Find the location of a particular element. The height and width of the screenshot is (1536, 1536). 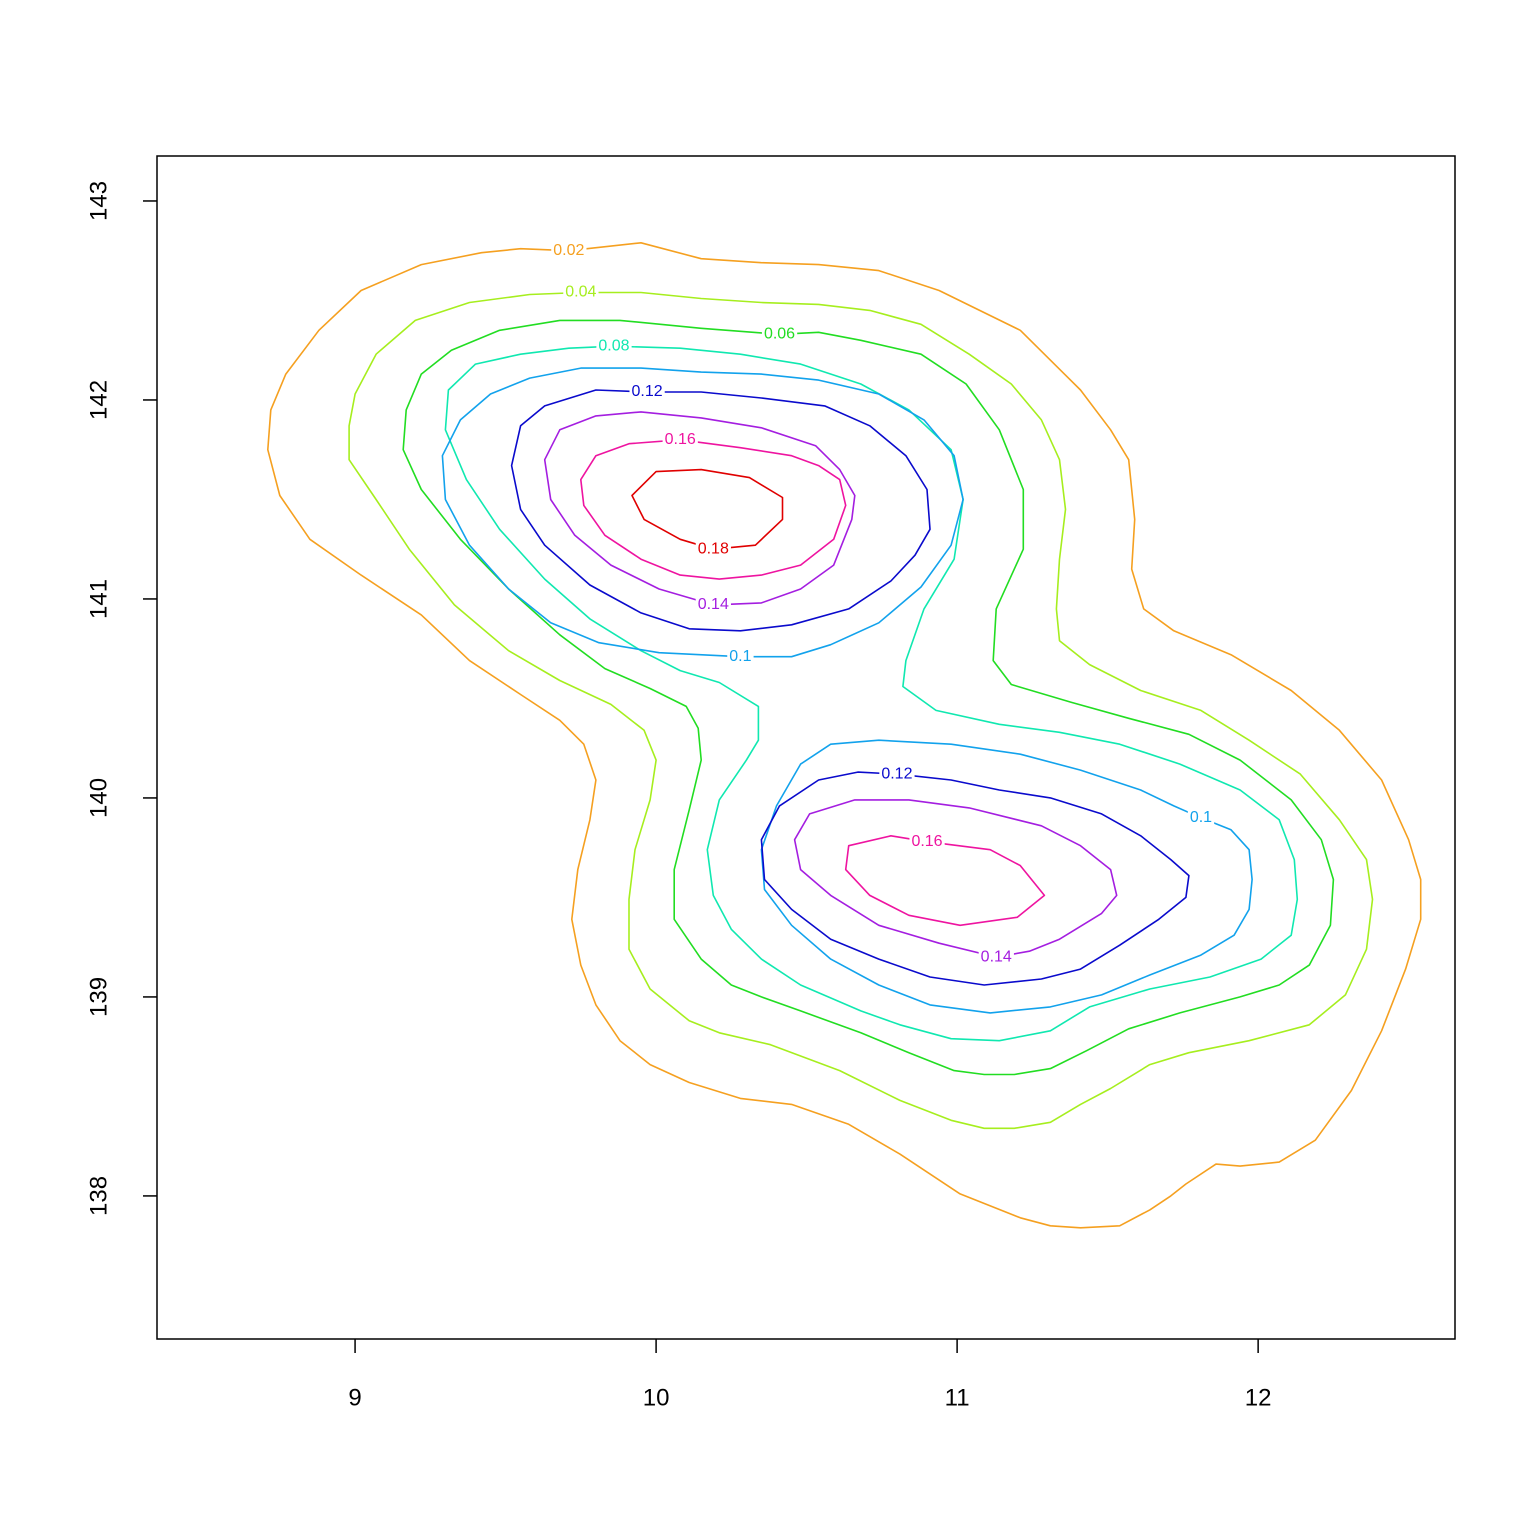

x-tick-label: 9 is located at coordinates (354, 1397).